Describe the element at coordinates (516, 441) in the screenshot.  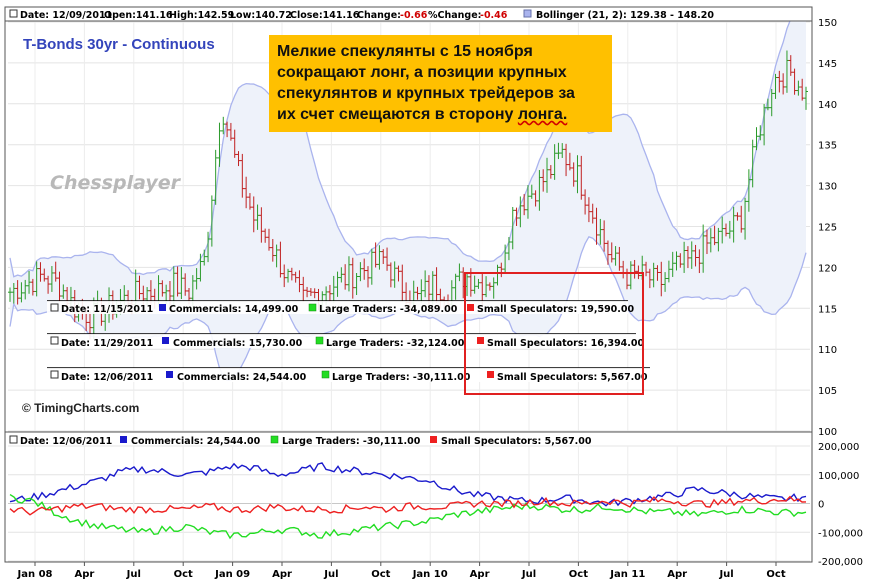
I see `lower-legend-small-speculators: Small Speculators: 5,567.00` at that location.